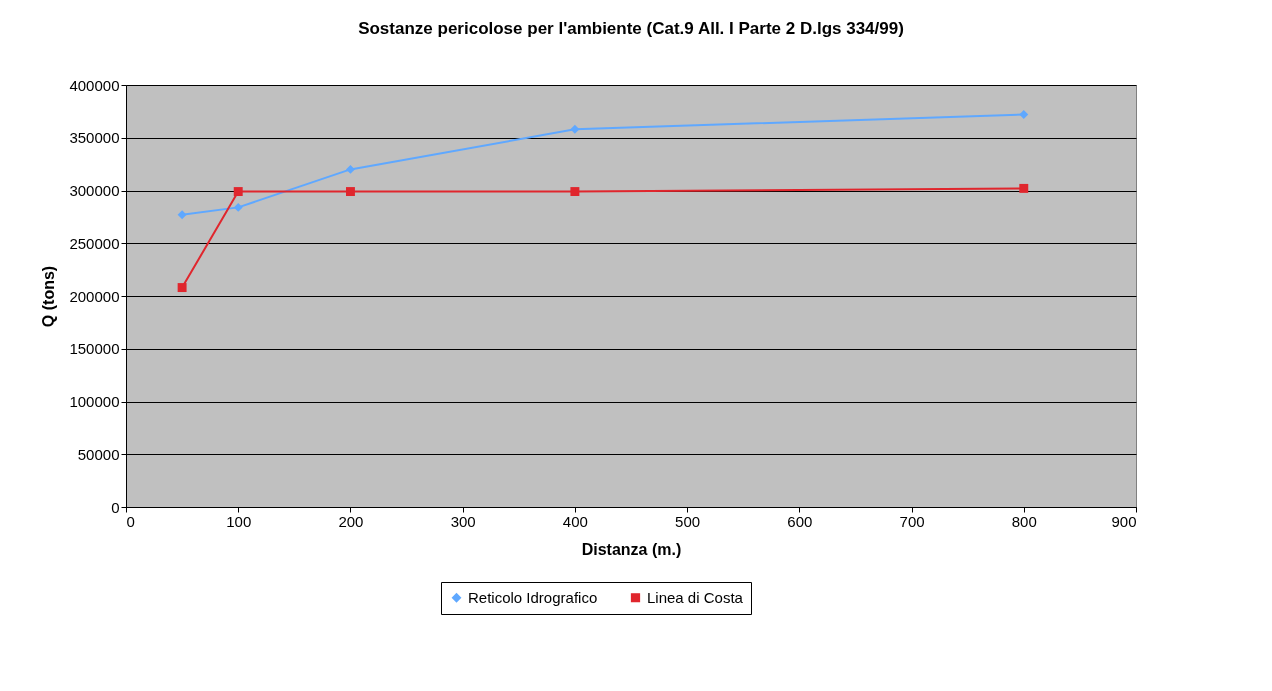 This screenshot has width=1272, height=691. I want to click on x-tick-label: 200, so click(351, 521).